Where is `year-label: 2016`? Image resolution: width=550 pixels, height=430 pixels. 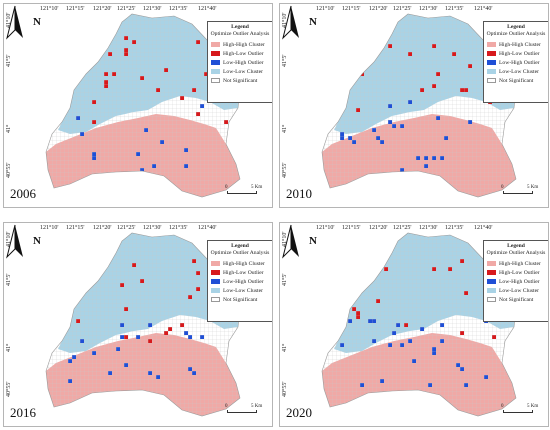 year-label: 2016 is located at coordinates (23, 412).